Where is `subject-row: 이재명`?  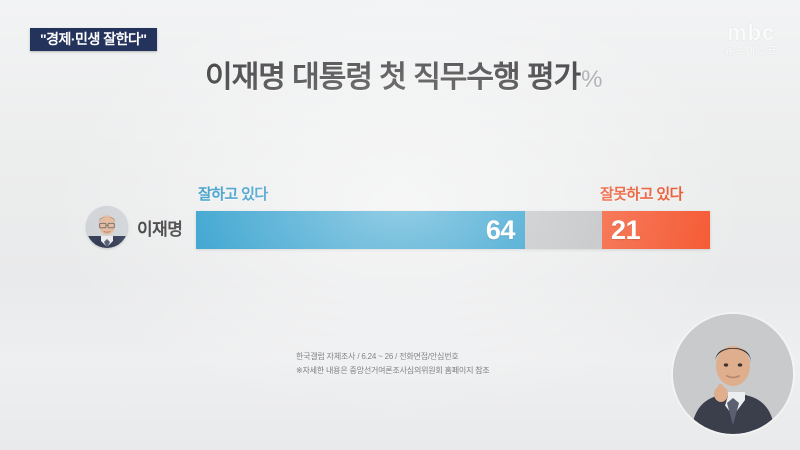 subject-row: 이재명 is located at coordinates (134, 227).